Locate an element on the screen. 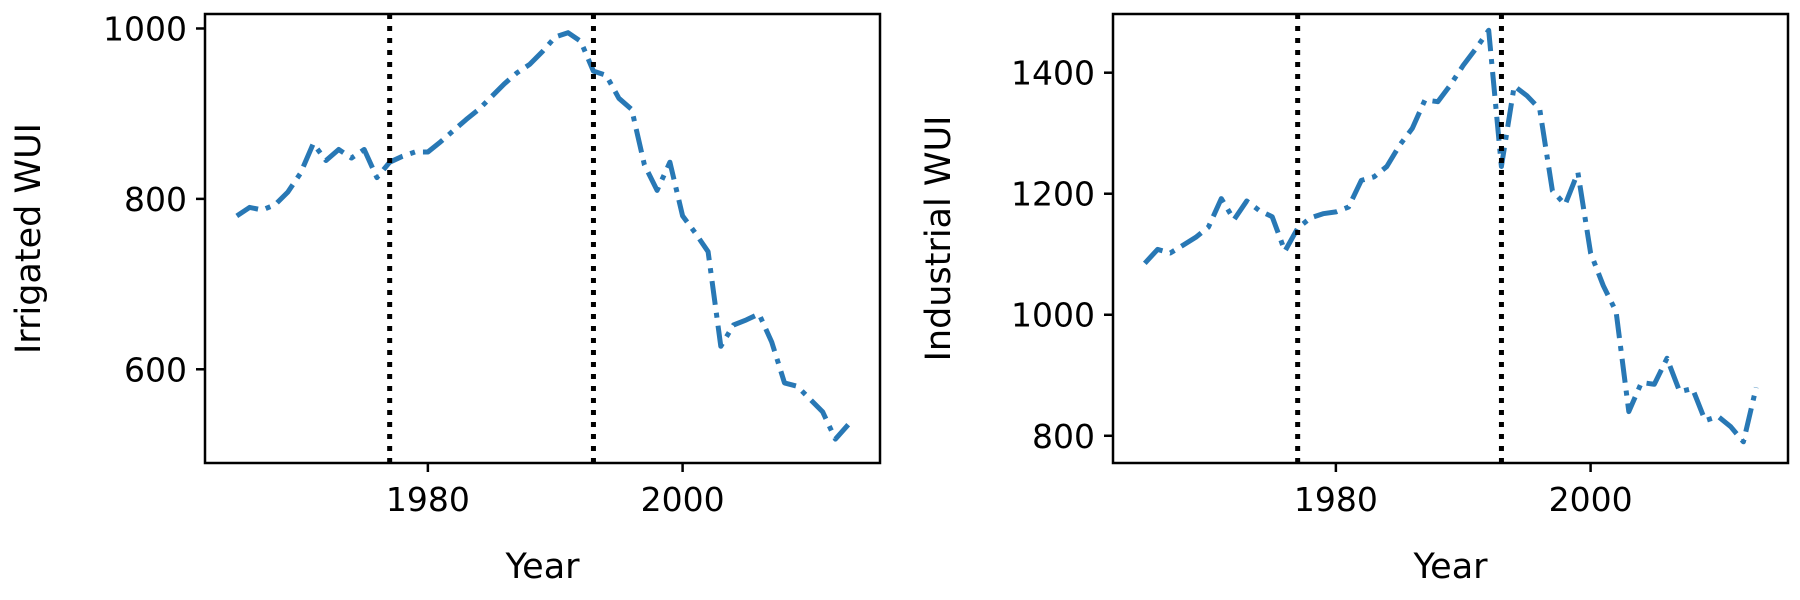 This screenshot has width=1800, height=600. y-tick-label: 1200 is located at coordinates (1053, 194).